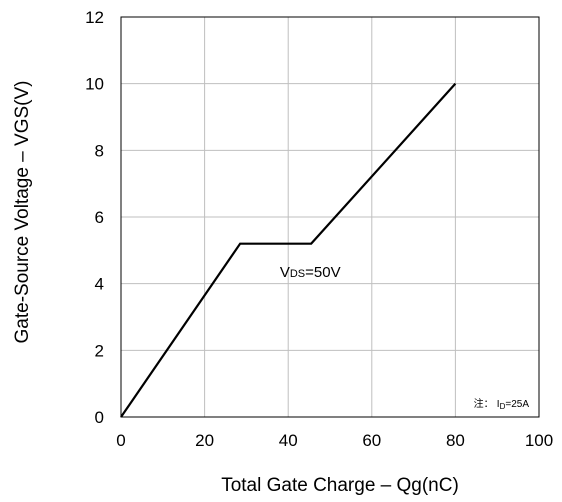 The height and width of the screenshot is (502, 562). I want to click on x-tick-label: 100, so click(539, 440).